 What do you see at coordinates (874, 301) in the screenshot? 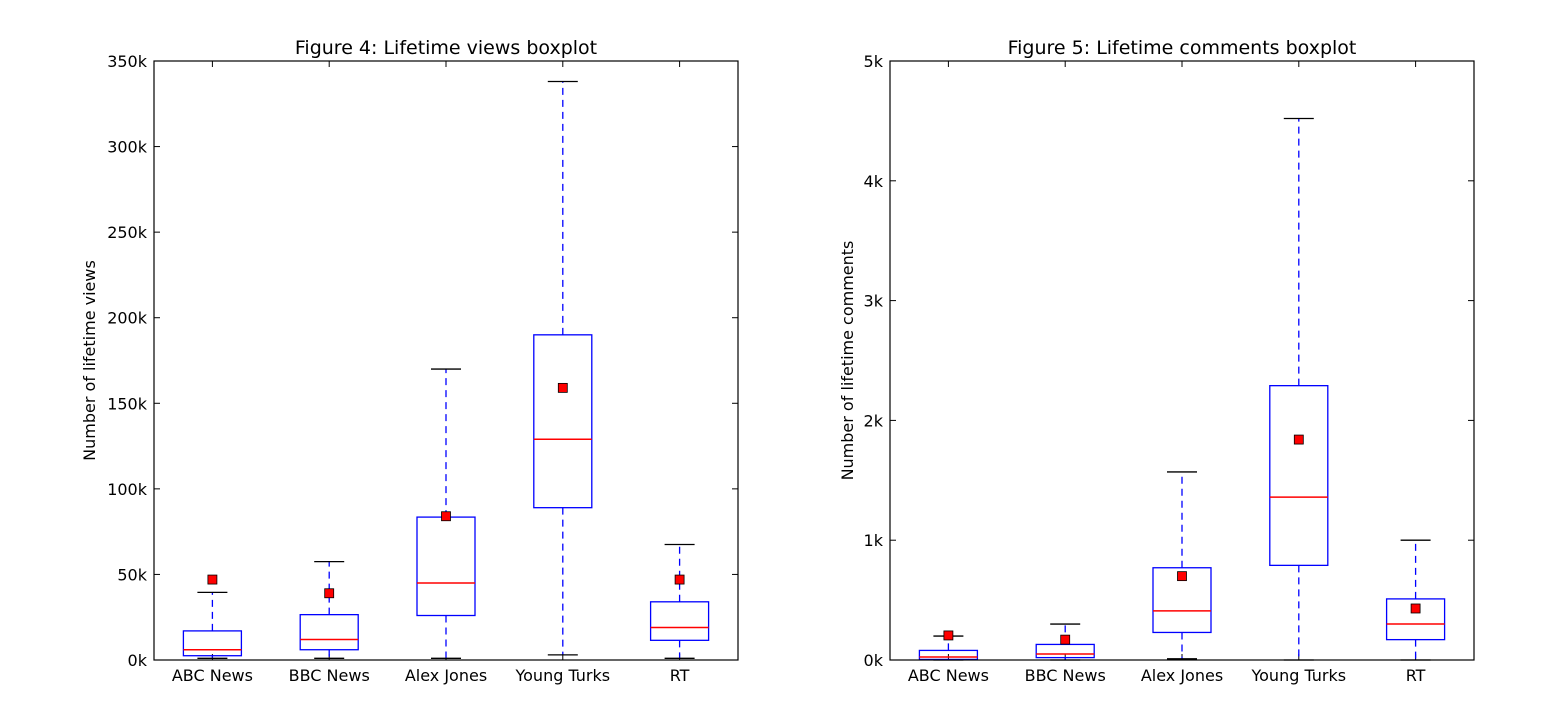
I see `y-tick-label: 3k` at bounding box center [874, 301].